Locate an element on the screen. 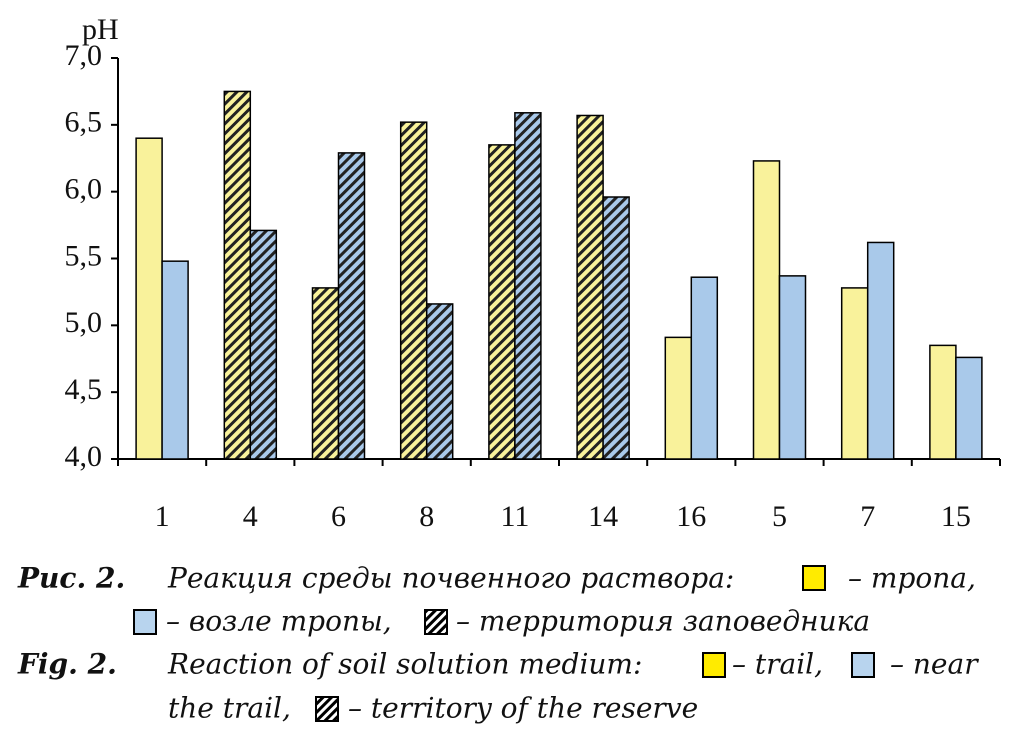 The width and height of the screenshot is (1014, 740). caption-label: Fig. 2. is located at coordinates (67, 664).